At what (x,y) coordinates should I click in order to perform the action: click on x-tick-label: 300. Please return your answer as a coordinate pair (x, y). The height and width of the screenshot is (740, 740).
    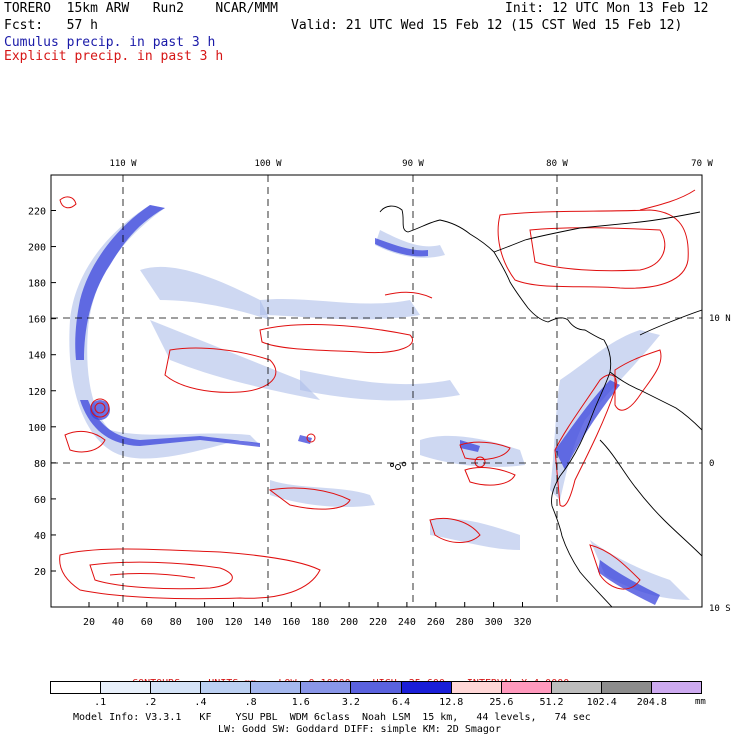
    Looking at the image, I should click on (494, 622).